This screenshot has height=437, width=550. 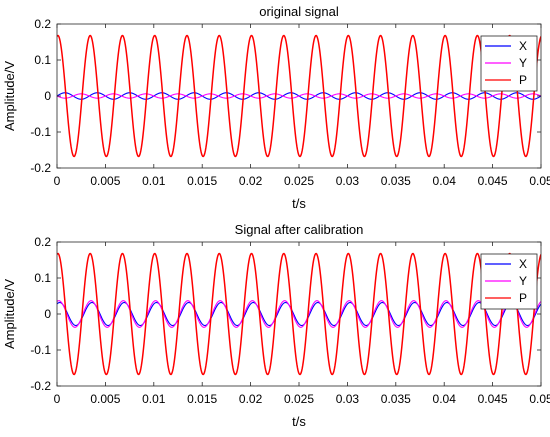 What do you see at coordinates (299, 229) in the screenshot?
I see `chart-title: Signal after calibration` at bounding box center [299, 229].